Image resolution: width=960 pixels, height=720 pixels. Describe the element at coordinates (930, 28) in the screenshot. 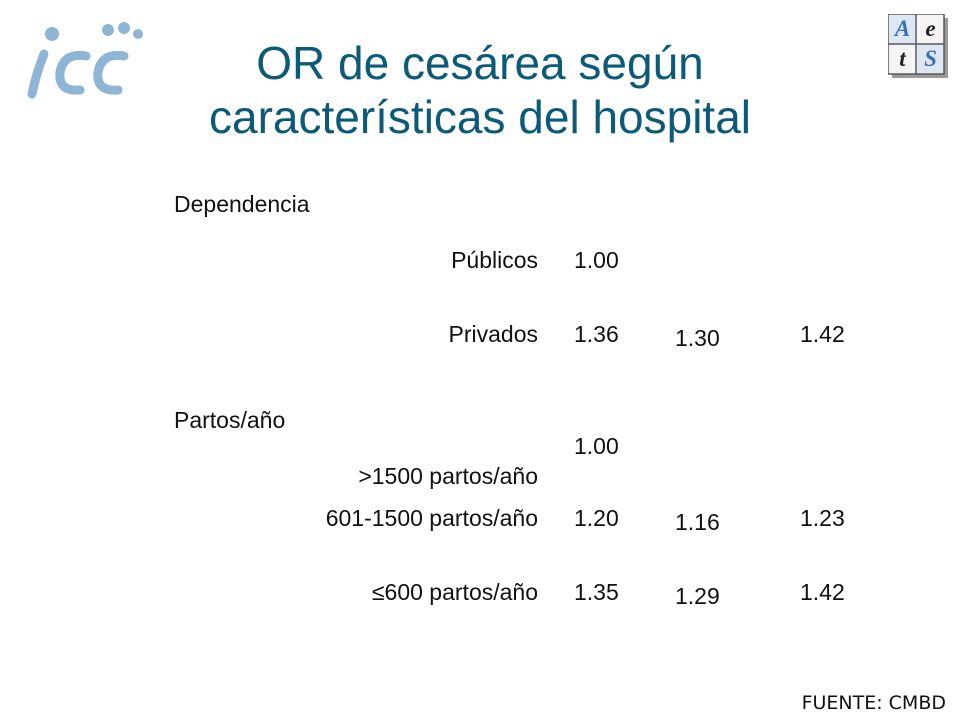

I see `aets-letter-e: e` at that location.